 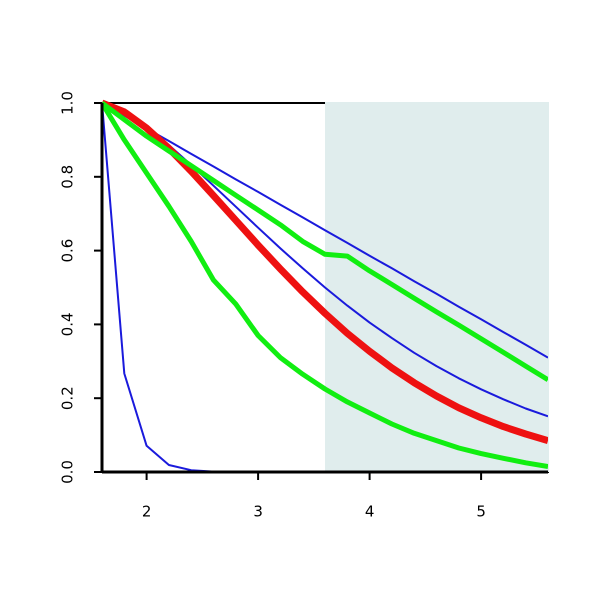 I want to click on x-tick-label: 4, so click(x=370, y=512).